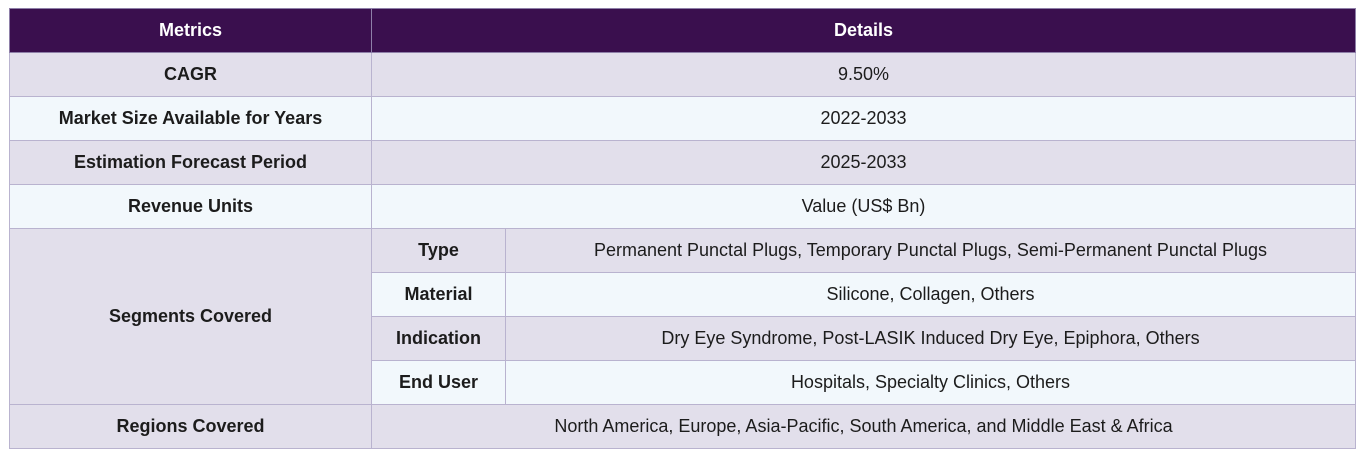 Image resolution: width=1362 pixels, height=449 pixels. I want to click on segment-label-material: Material, so click(438, 294).